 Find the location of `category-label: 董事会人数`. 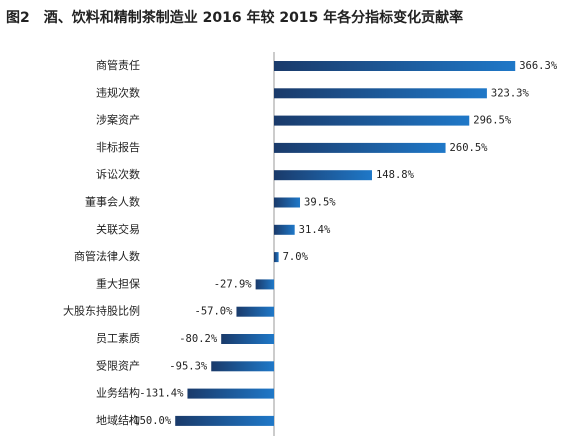

category-label: 董事会人数 is located at coordinates (112, 202).